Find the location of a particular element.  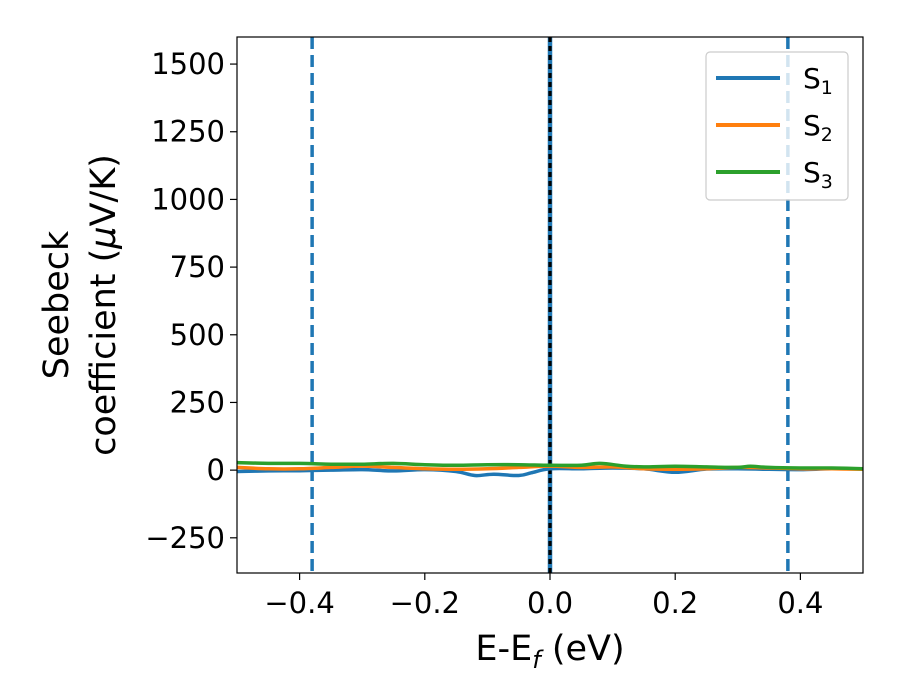

legend: S1 S2 S3 is located at coordinates (777, 126).